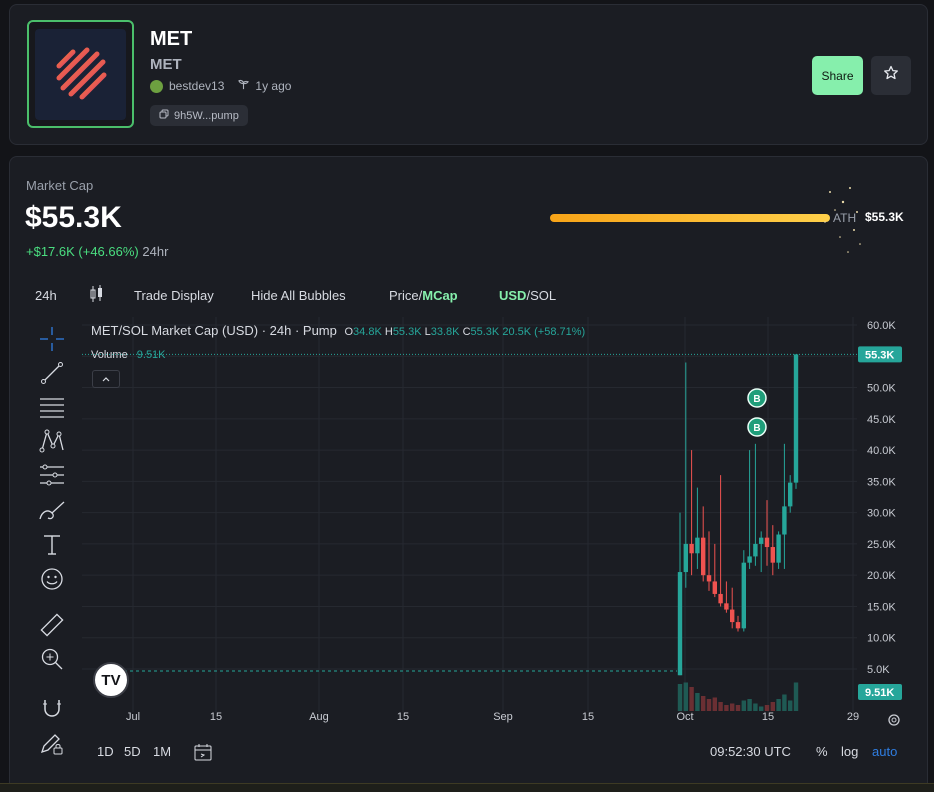  What do you see at coordinates (822, 751) in the screenshot?
I see `percent-scale-button: %` at bounding box center [822, 751].